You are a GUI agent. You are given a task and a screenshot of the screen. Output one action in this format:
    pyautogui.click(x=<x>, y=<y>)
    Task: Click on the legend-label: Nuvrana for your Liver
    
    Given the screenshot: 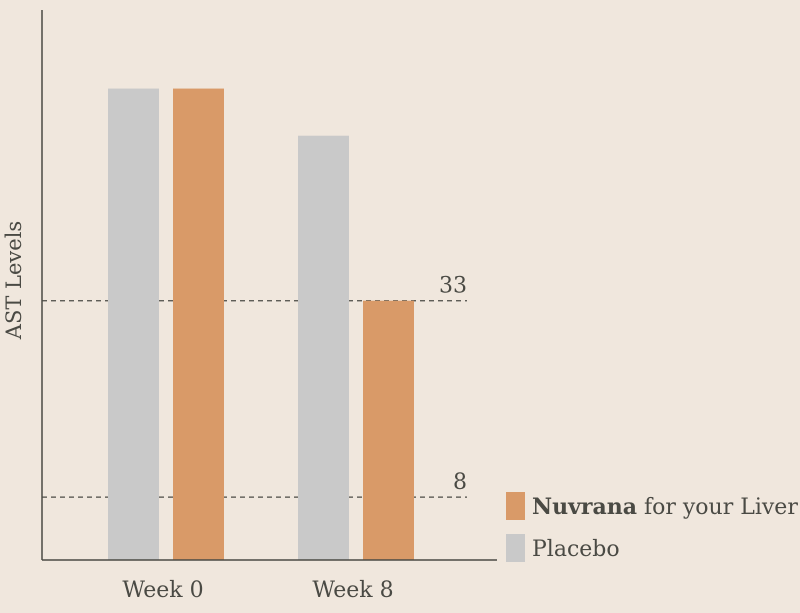 What is the action you would take?
    pyautogui.click(x=665, y=507)
    